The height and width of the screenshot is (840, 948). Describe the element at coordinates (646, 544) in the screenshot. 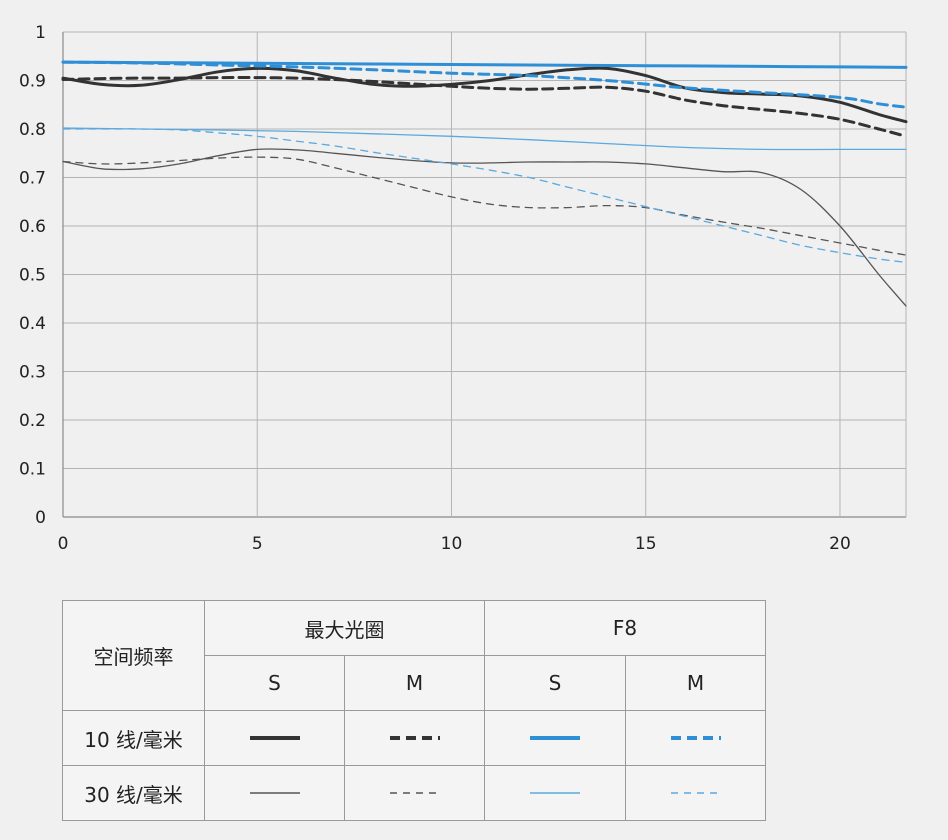

I see `x-tick-label: 15` at that location.